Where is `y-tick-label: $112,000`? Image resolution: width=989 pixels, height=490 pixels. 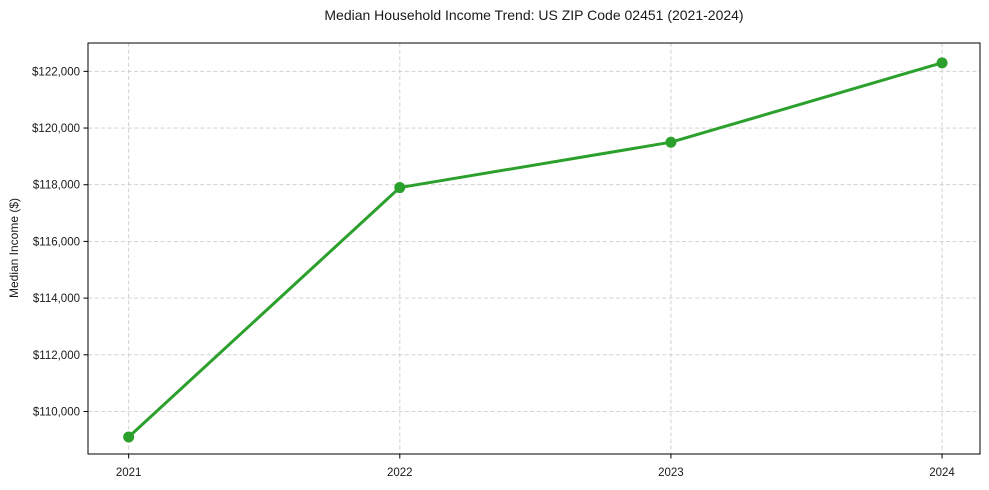
y-tick-label: $112,000 is located at coordinates (56, 356).